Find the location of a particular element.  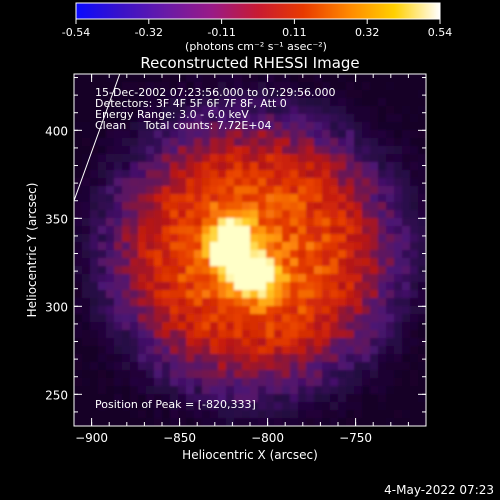

colorbar-tick-label: 0.32 is located at coordinates (367, 32).